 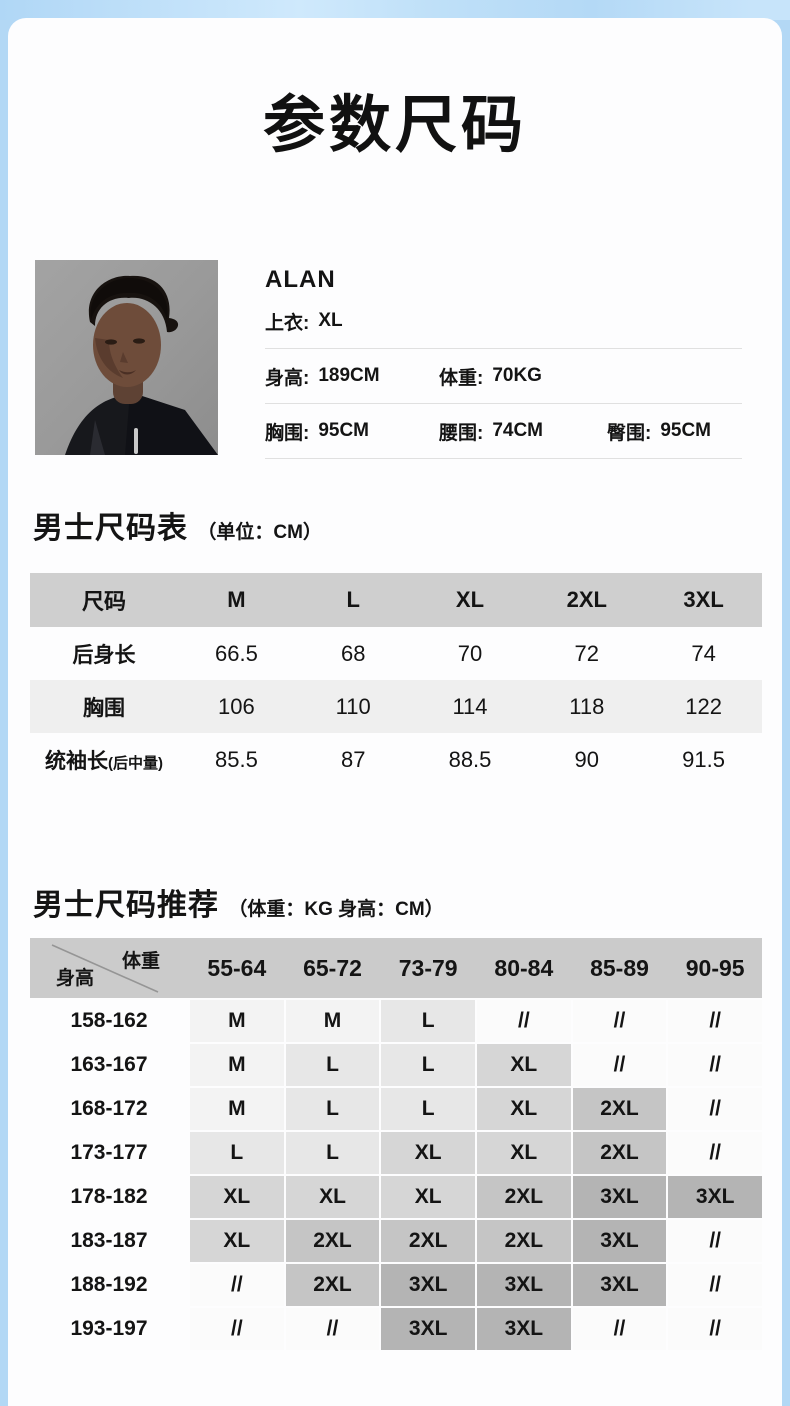 What do you see at coordinates (236, 653) in the screenshot?
I see `size-value: 66.5` at bounding box center [236, 653].